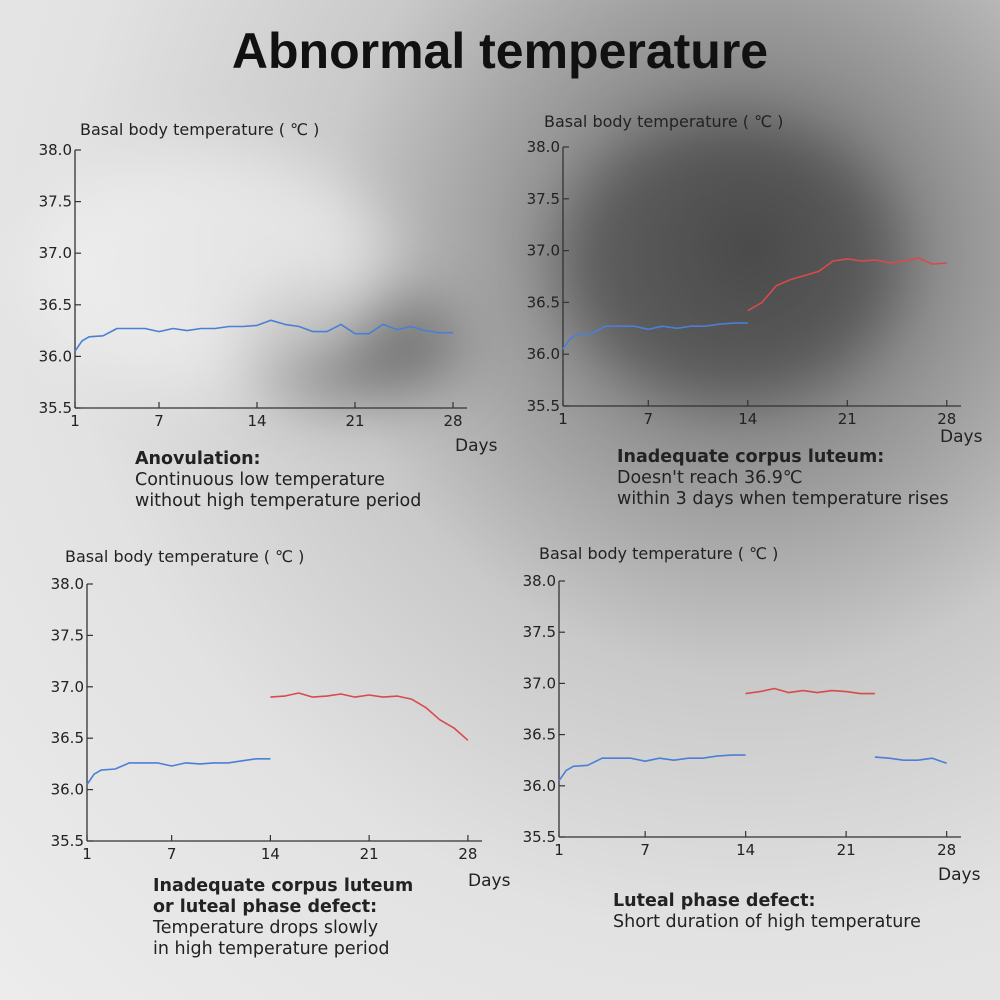 Image resolution: width=1000 pixels, height=1000 pixels. Describe the element at coordinates (198, 459) in the screenshot. I see `caption-head: Anovulation:` at that location.